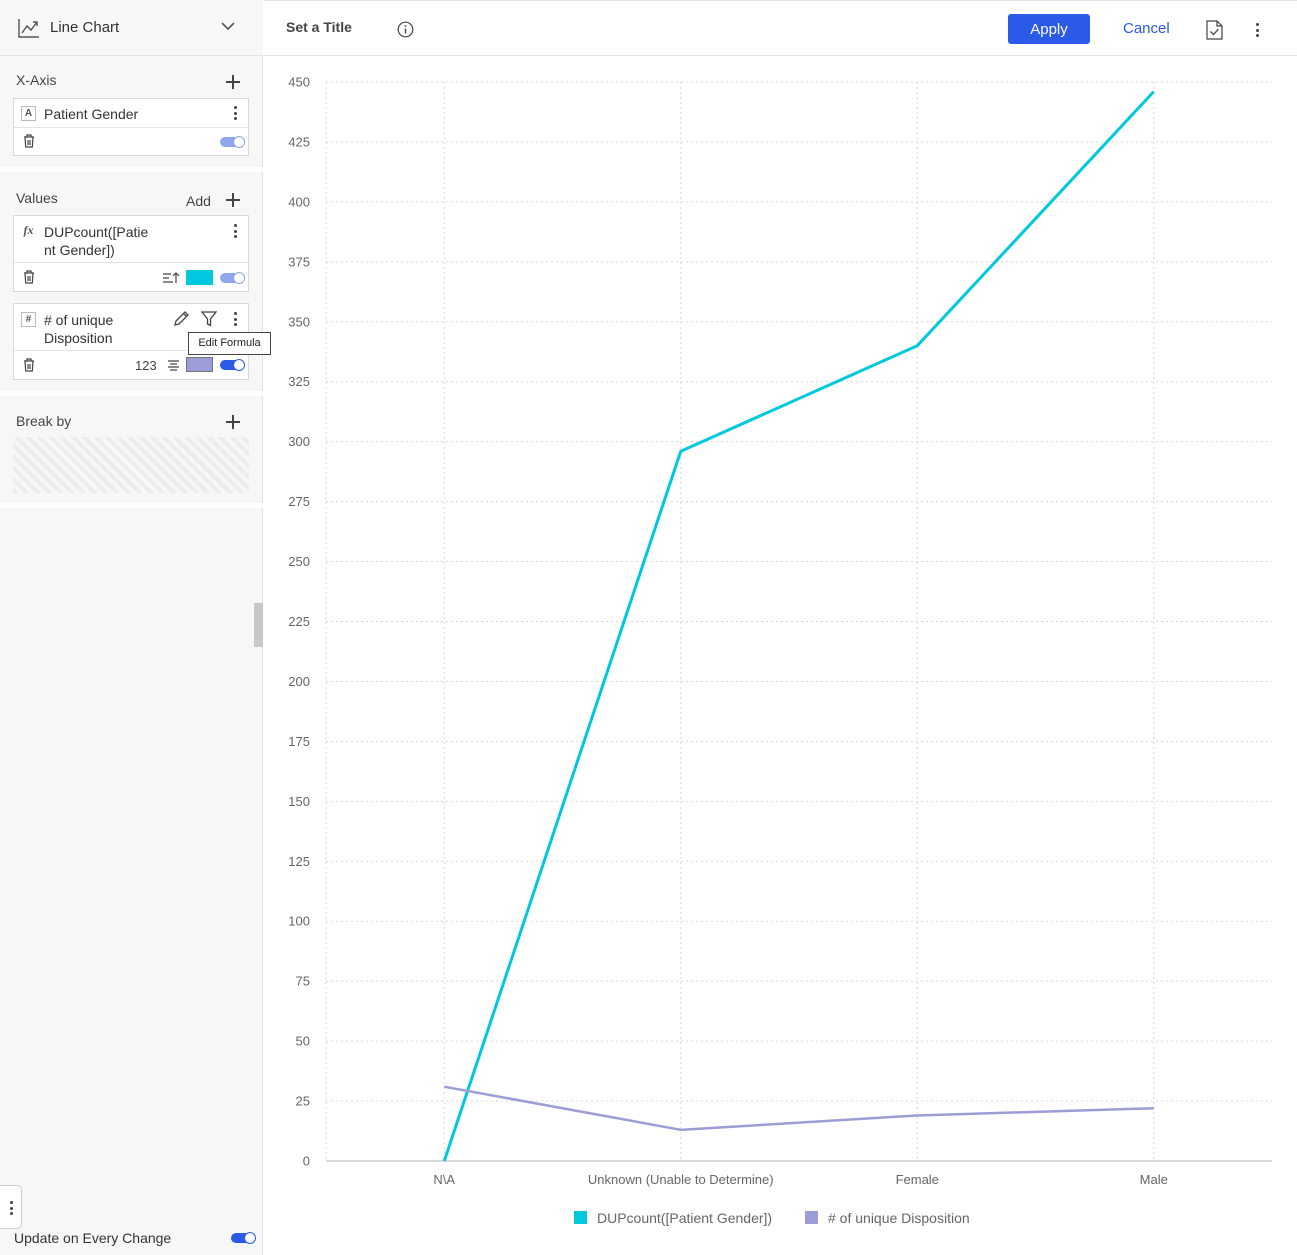 The image size is (1297, 1255). Describe the element at coordinates (233, 82) in the screenshot. I see `add-xaxis-plus-icon` at that location.